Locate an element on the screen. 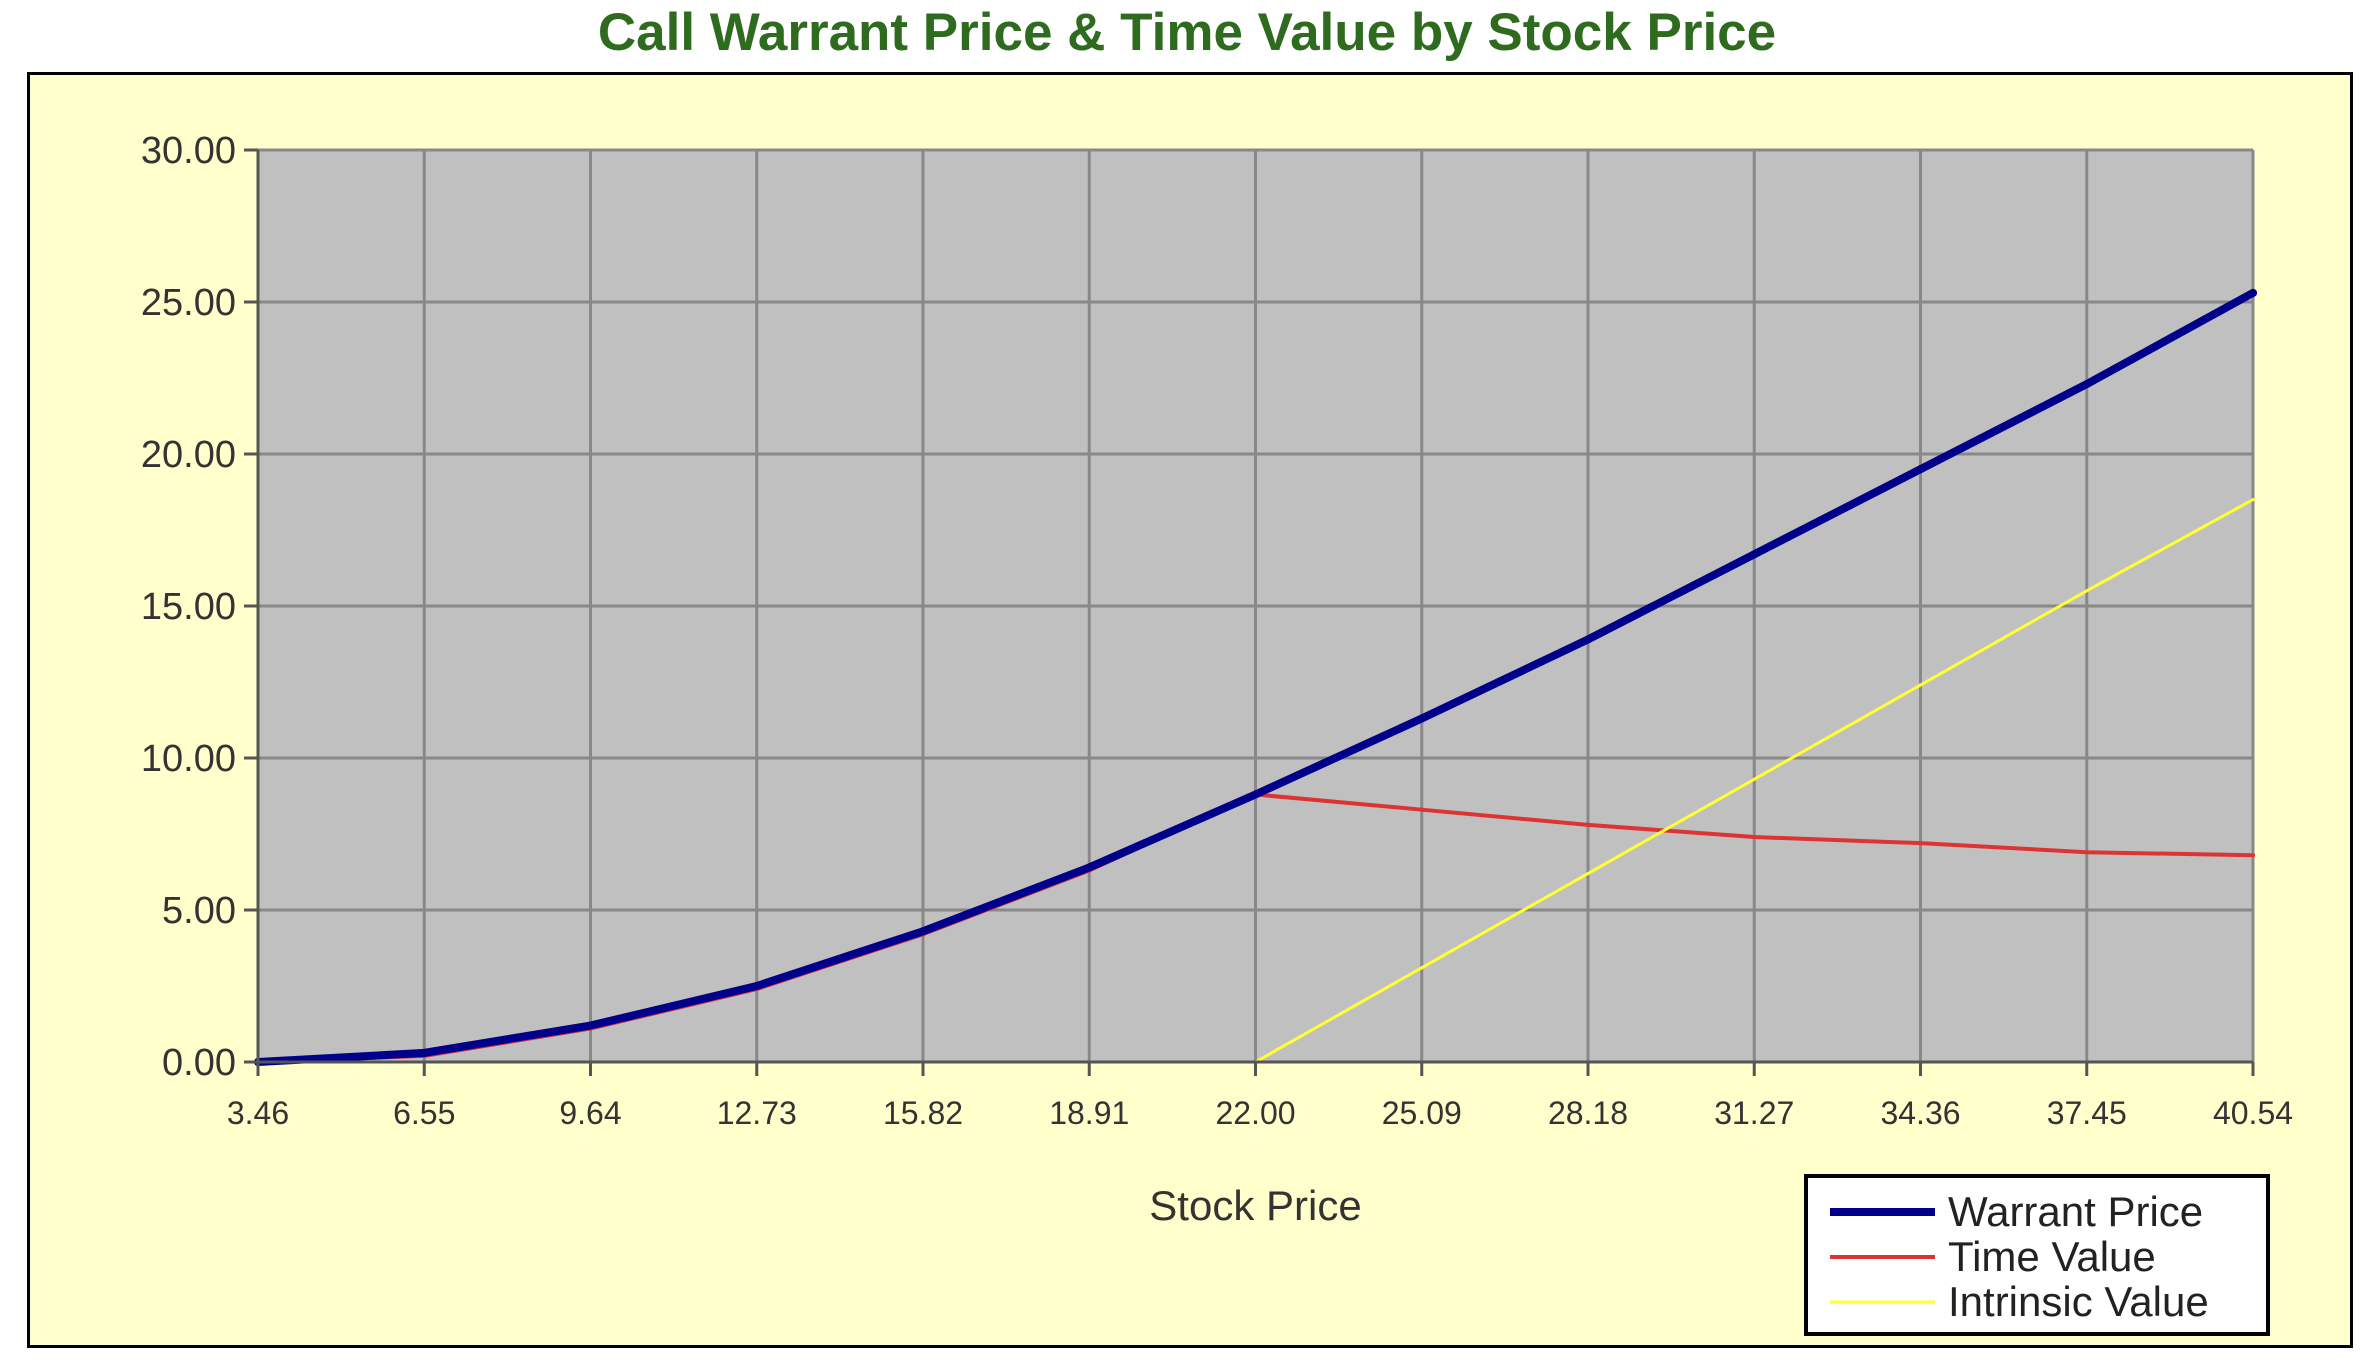  x-axis-title: Stock Price is located at coordinates (1255, 1205).